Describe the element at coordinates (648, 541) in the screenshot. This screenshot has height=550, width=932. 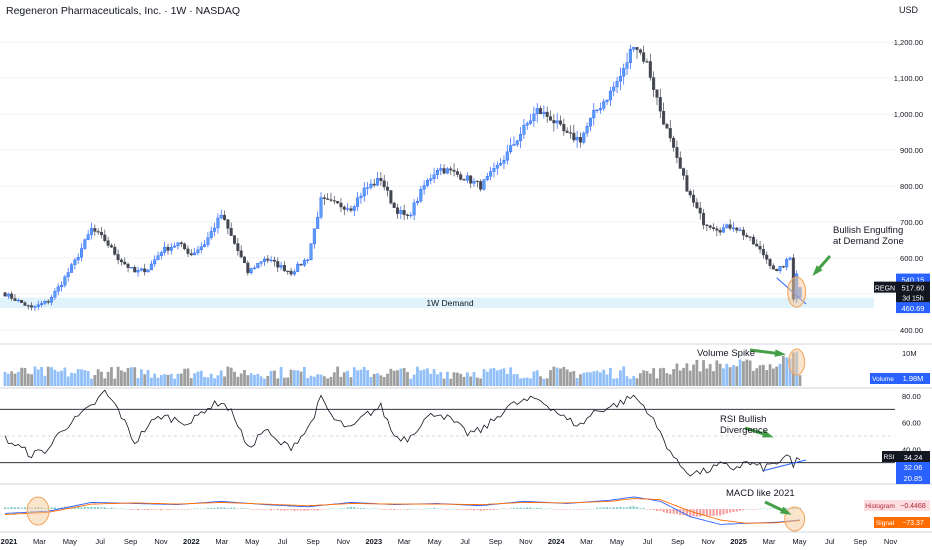
I see `x-tick-label: Jul` at that location.